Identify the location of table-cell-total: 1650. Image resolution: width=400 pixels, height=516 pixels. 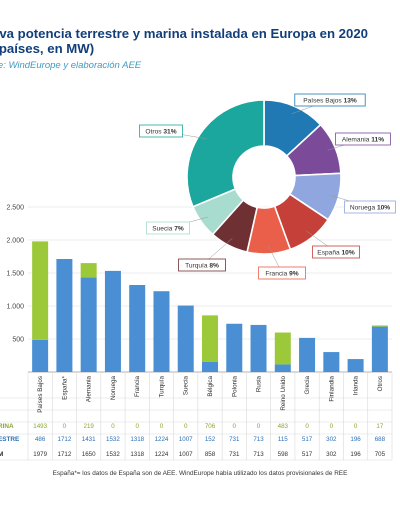
(89, 454).